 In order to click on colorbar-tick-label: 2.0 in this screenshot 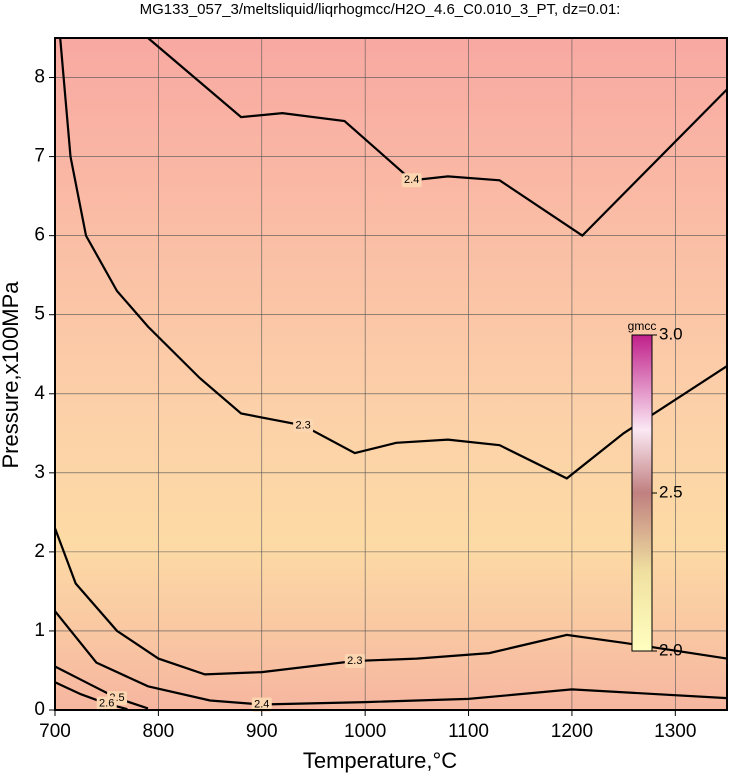, I will do `click(671, 649)`.